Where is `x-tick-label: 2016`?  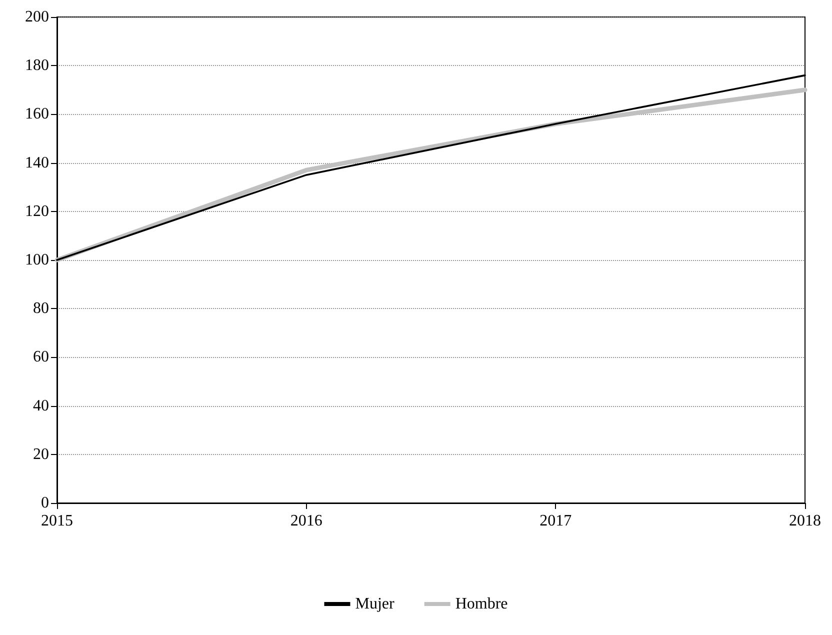
x-tick-label: 2016 is located at coordinates (306, 521).